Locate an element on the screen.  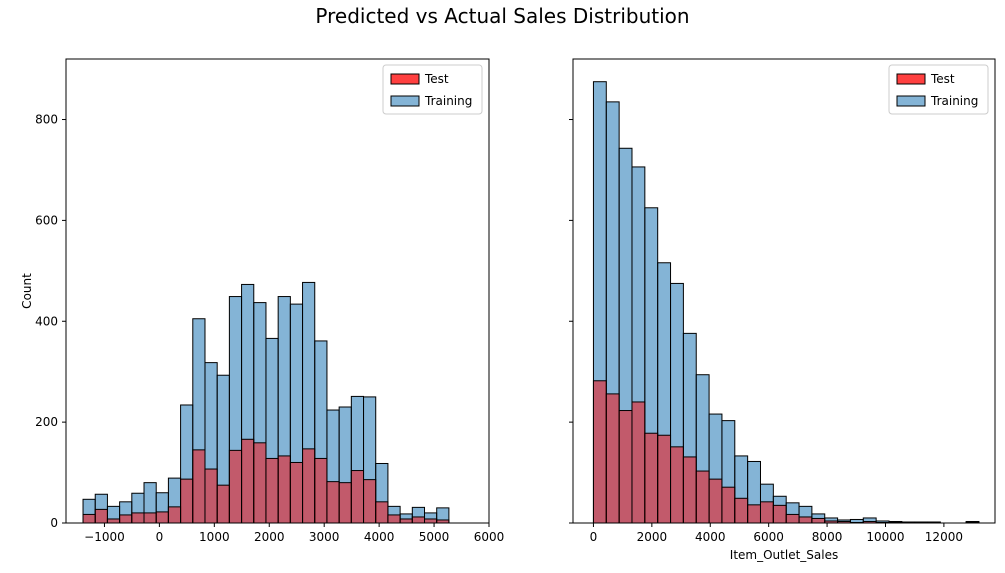
x-tick-label: −1000 is located at coordinates (104, 537).